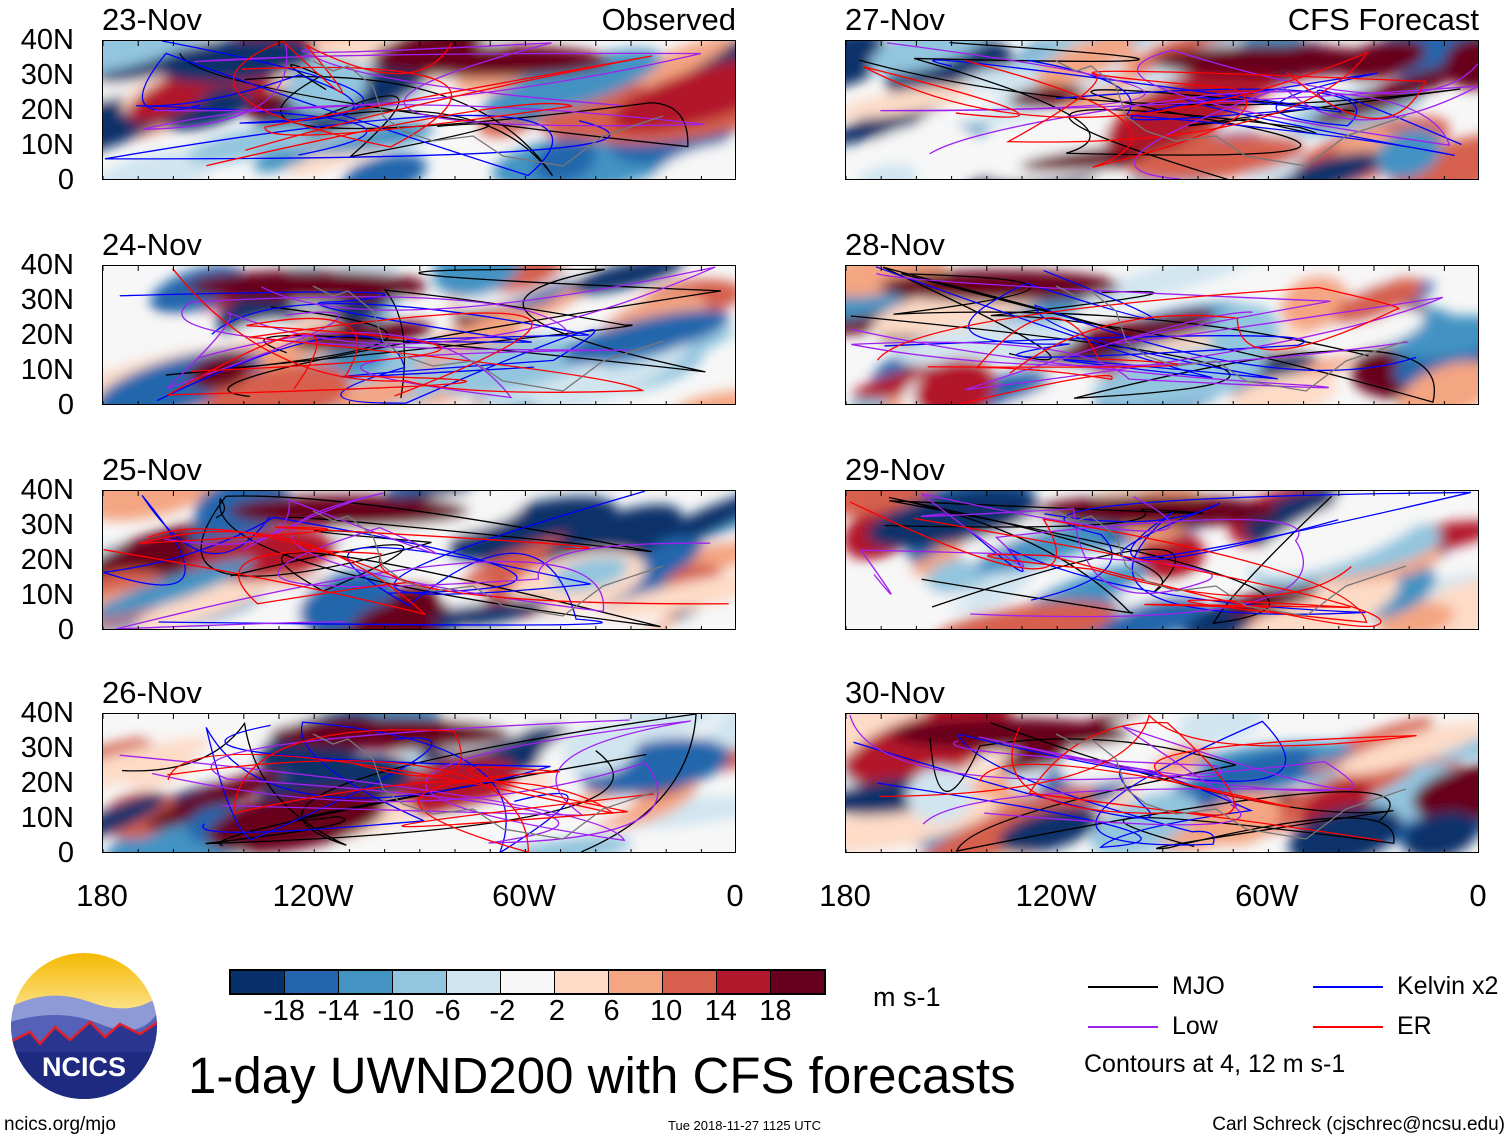  What do you see at coordinates (84, 1067) in the screenshot?
I see `logo-text: NCICS` at bounding box center [84, 1067].